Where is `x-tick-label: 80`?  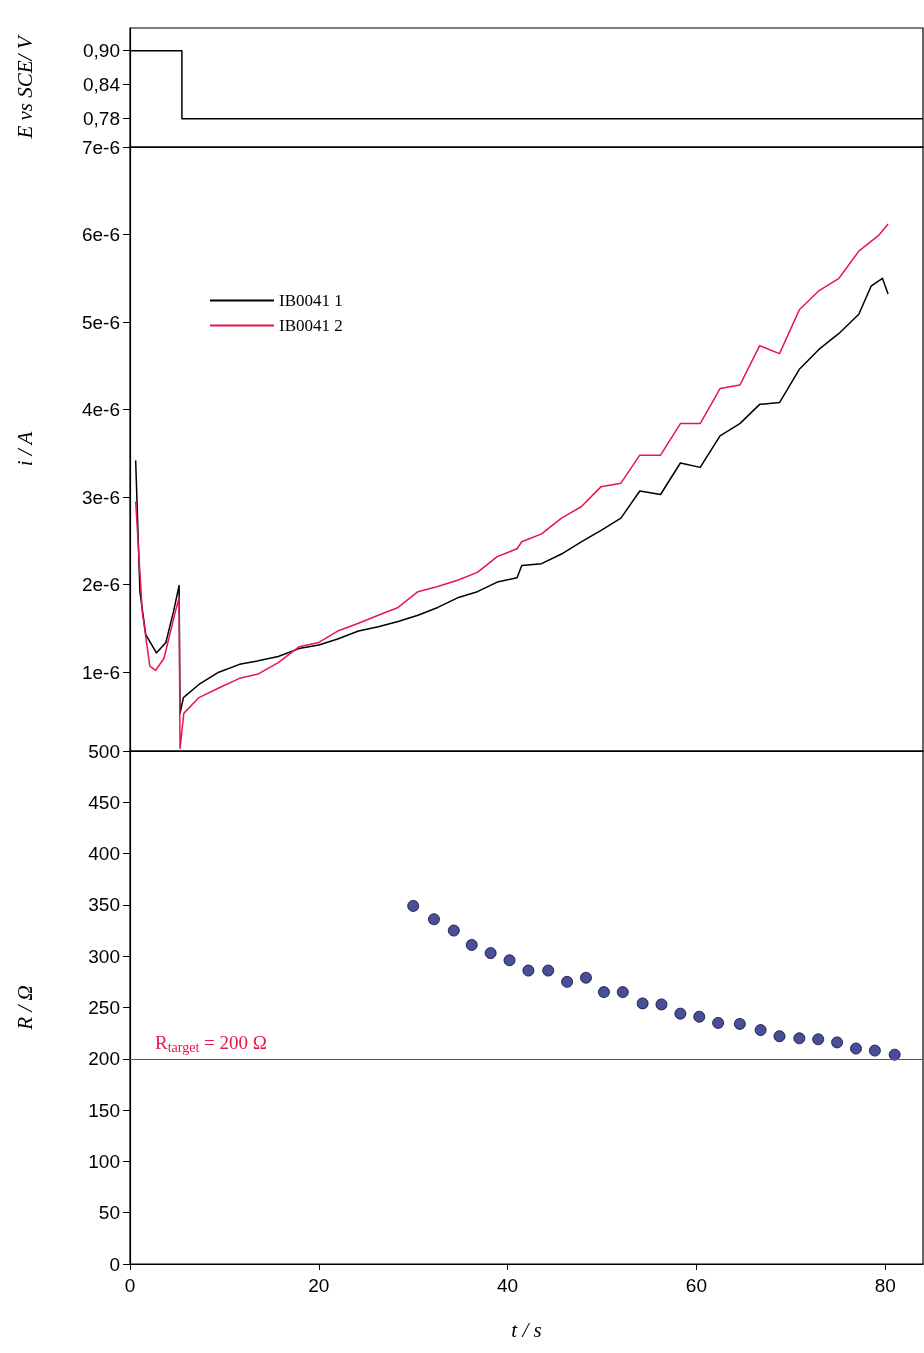
x-tick-label: 80 is located at coordinates (885, 1285).